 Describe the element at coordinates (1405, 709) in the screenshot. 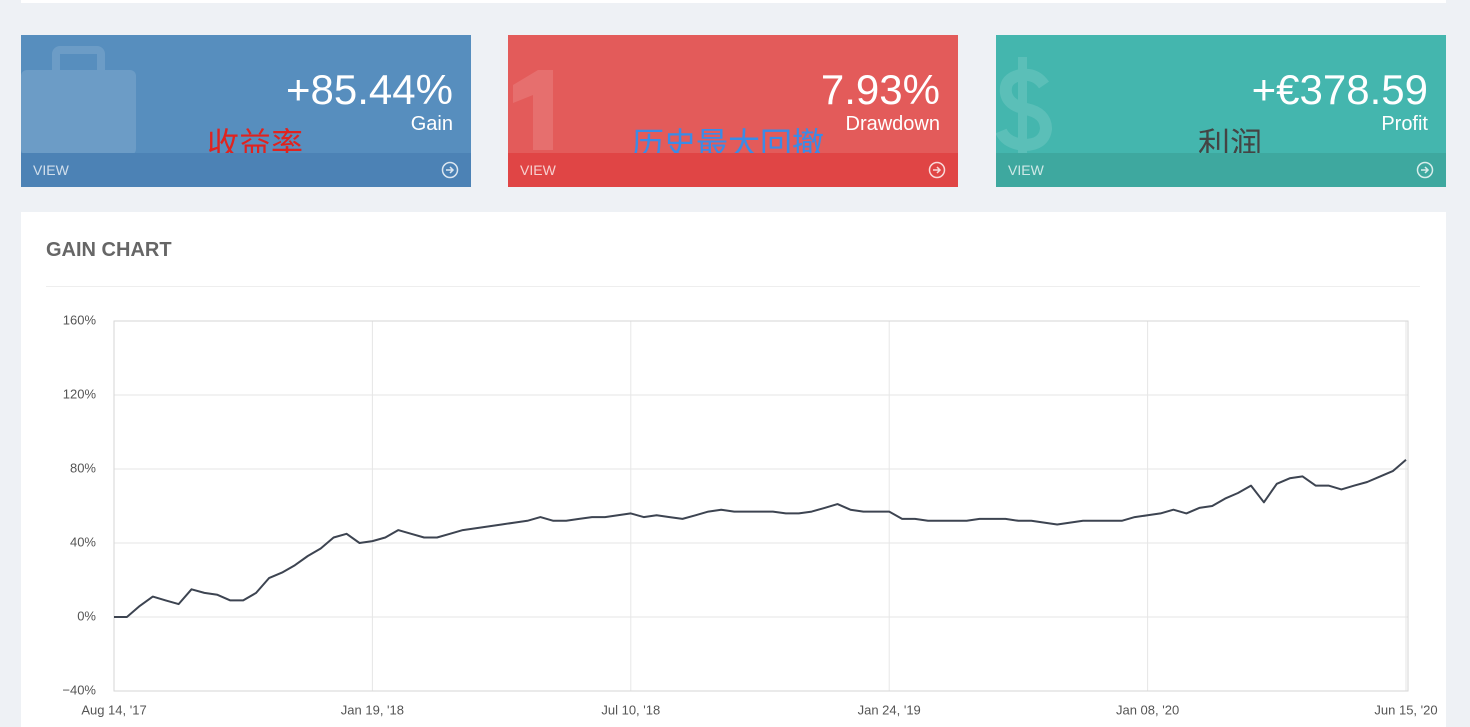

I see `x-tick-label: Jun 15, '20` at that location.